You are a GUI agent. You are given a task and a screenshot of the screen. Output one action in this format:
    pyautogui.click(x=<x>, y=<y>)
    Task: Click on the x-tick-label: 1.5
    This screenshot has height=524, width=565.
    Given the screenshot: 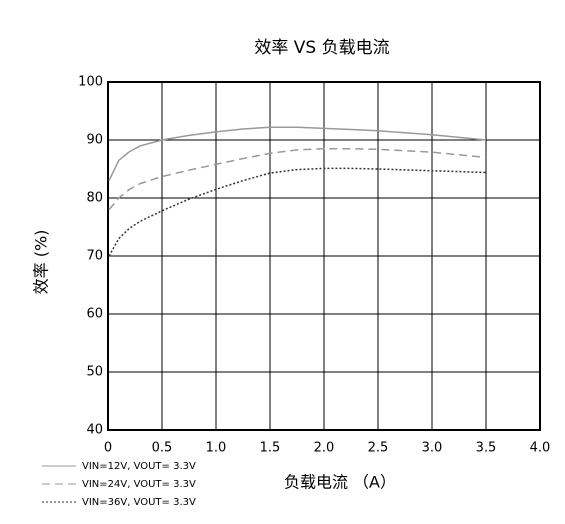 What is the action you would take?
    pyautogui.click(x=270, y=448)
    